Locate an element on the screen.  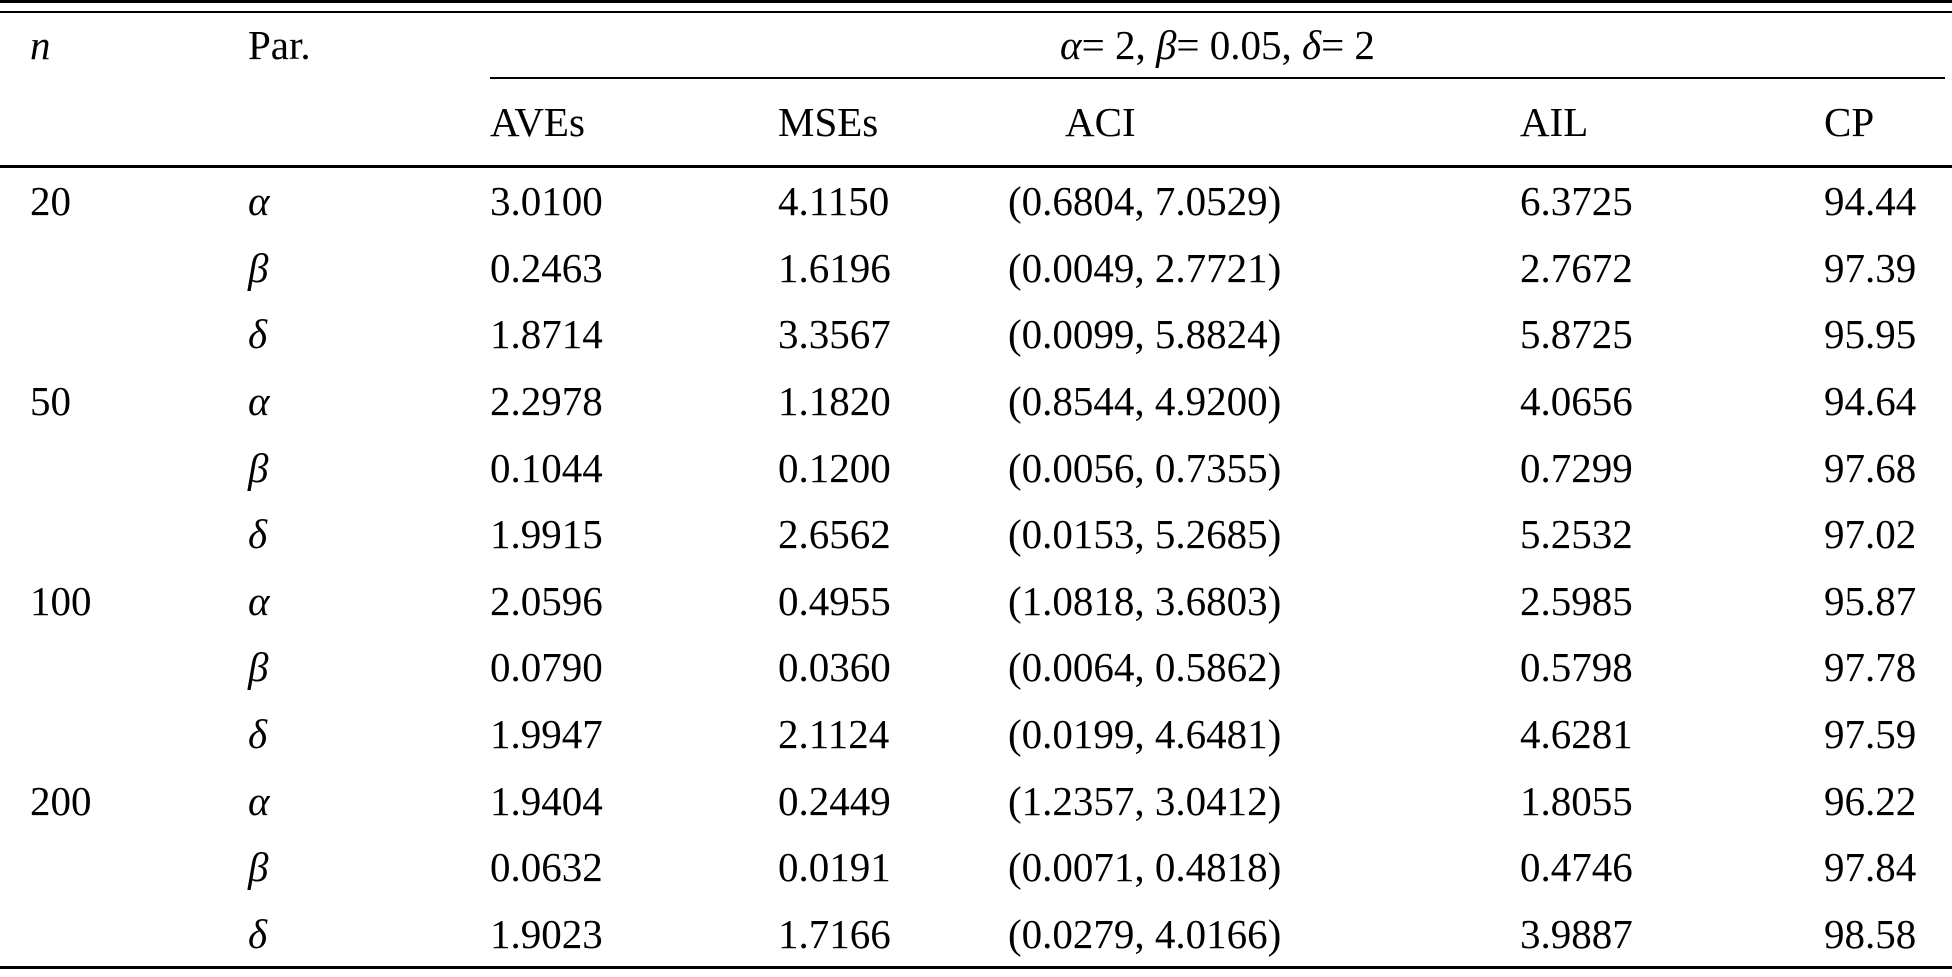
cell-cp: 97.68 is located at coordinates (1870, 467).